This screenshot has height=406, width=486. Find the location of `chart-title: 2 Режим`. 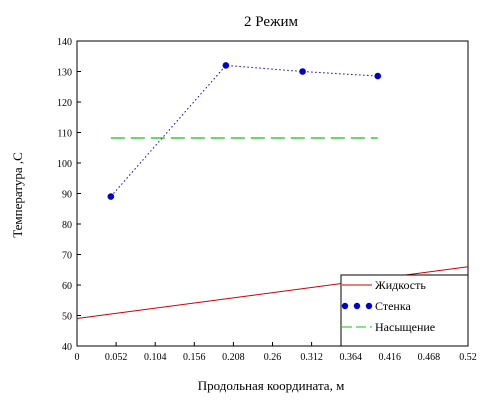

chart-title: 2 Режим is located at coordinates (271, 22).